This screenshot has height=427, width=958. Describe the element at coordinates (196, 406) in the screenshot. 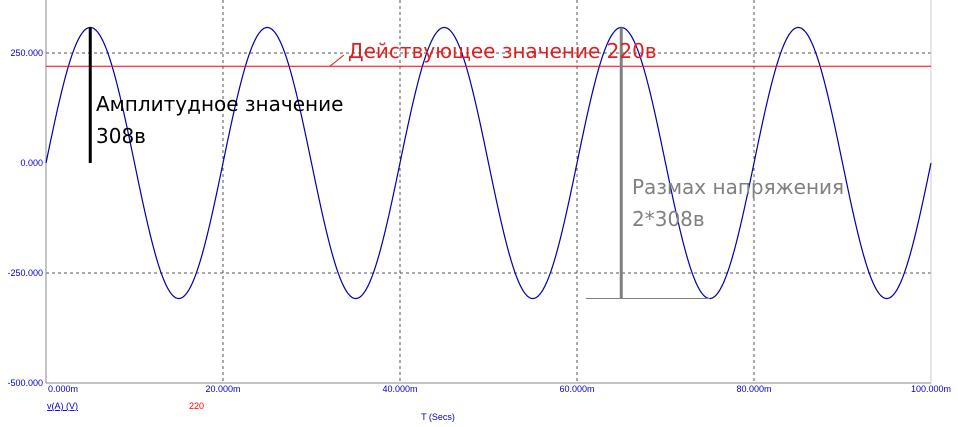

I see `legend-series-220: 220` at that location.